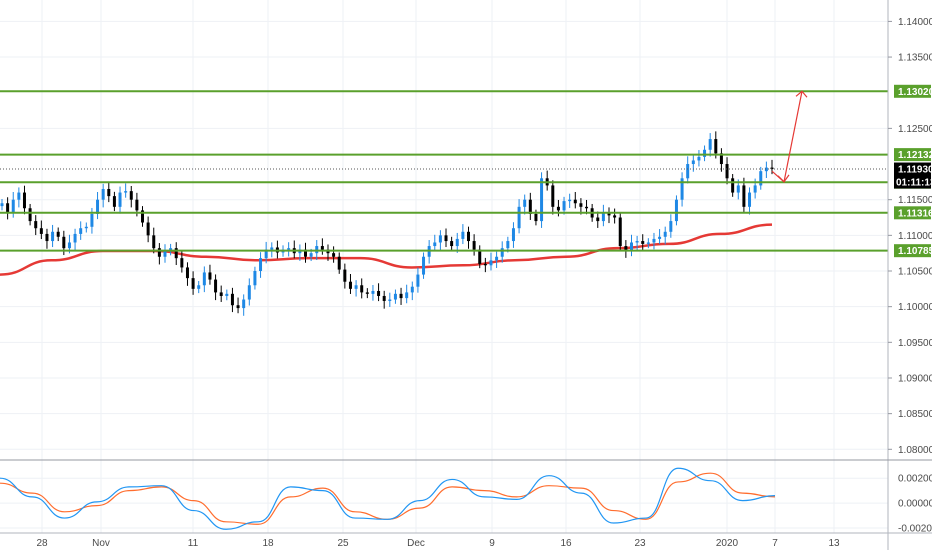 This screenshot has height=550, width=932. What do you see at coordinates (193, 543) in the screenshot?
I see `time-tick-label: 11` at bounding box center [193, 543].